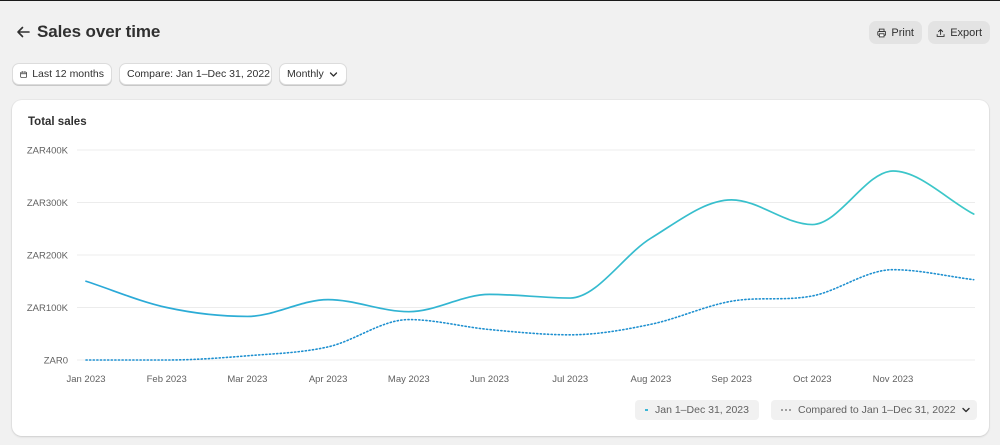 The width and height of the screenshot is (1000, 445). Describe the element at coordinates (23, 74) in the screenshot. I see `calendar-icon` at that location.